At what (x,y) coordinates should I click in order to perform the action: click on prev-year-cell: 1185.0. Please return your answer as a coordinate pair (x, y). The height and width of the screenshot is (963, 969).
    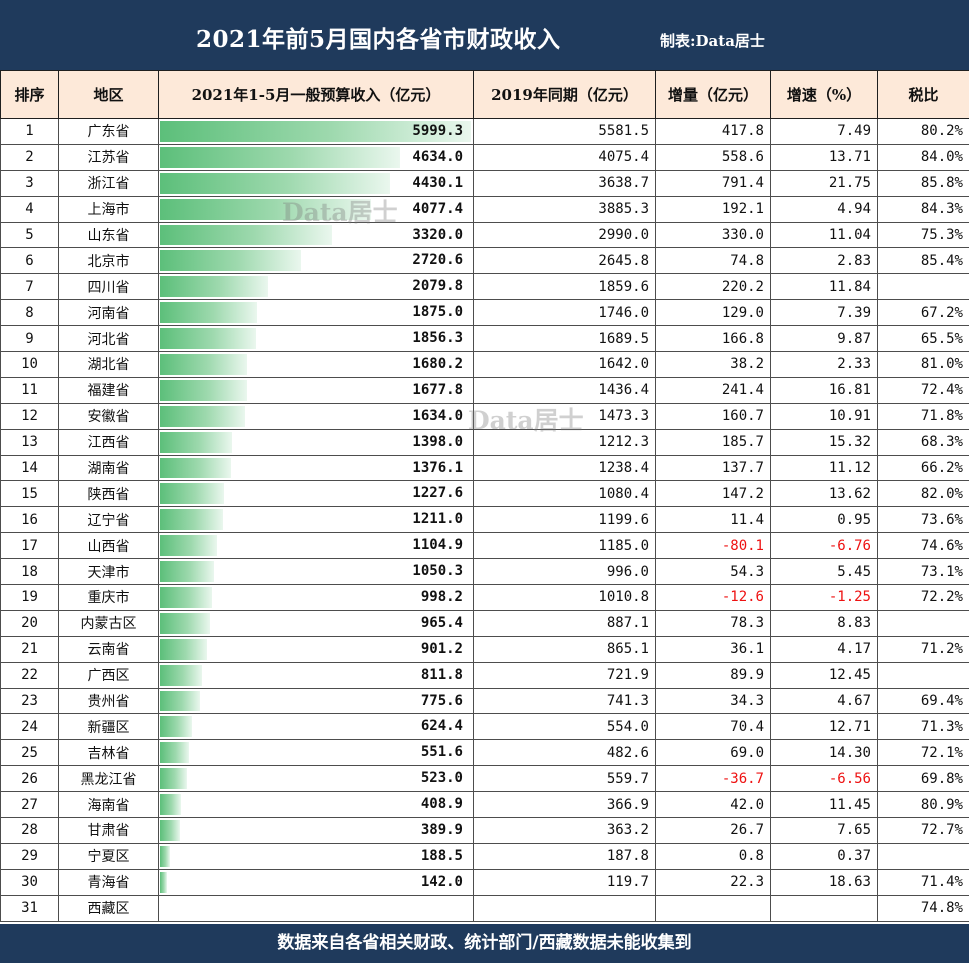
    Looking at the image, I should click on (564, 546).